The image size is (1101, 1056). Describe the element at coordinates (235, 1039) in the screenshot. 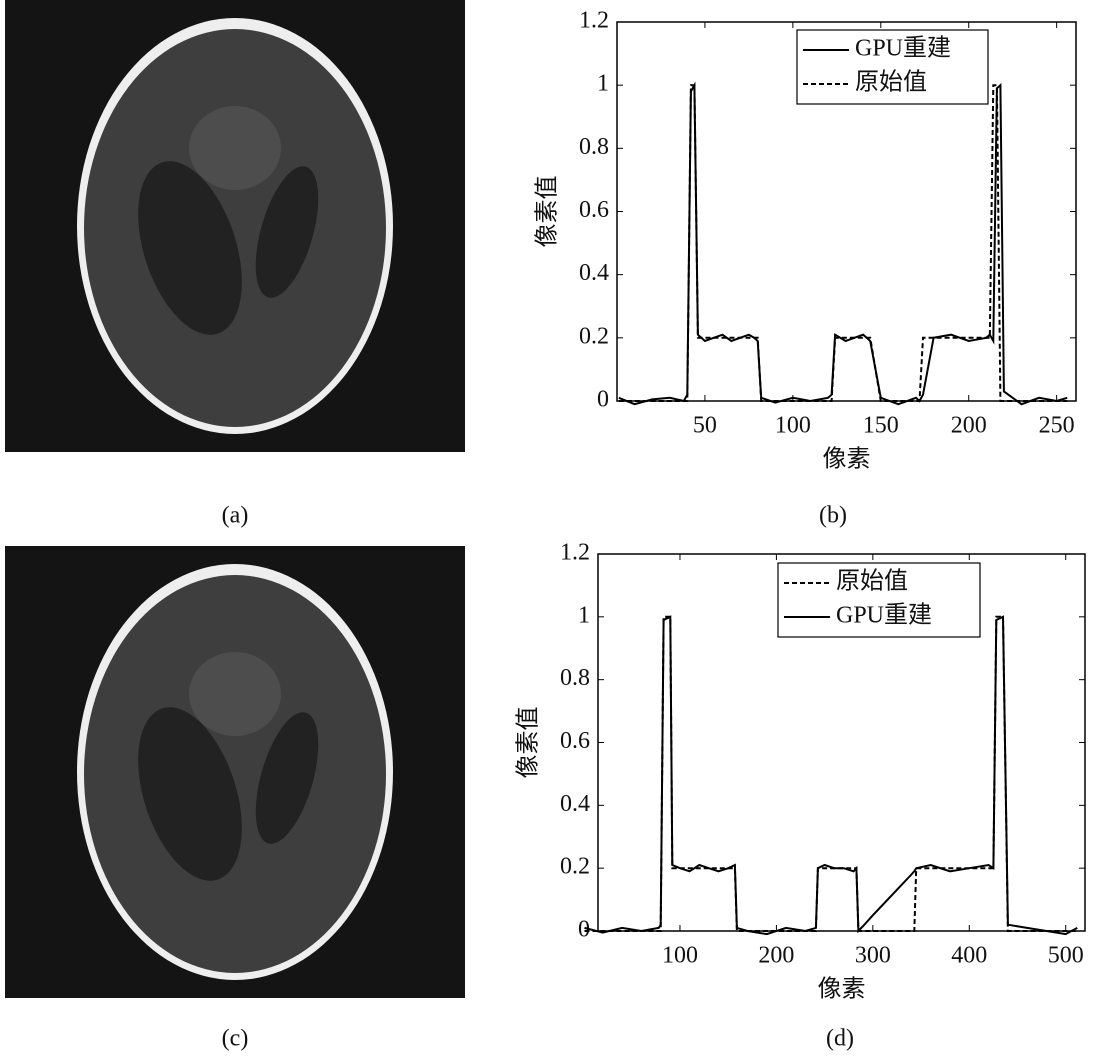

I see `panel-label: (c)` at that location.